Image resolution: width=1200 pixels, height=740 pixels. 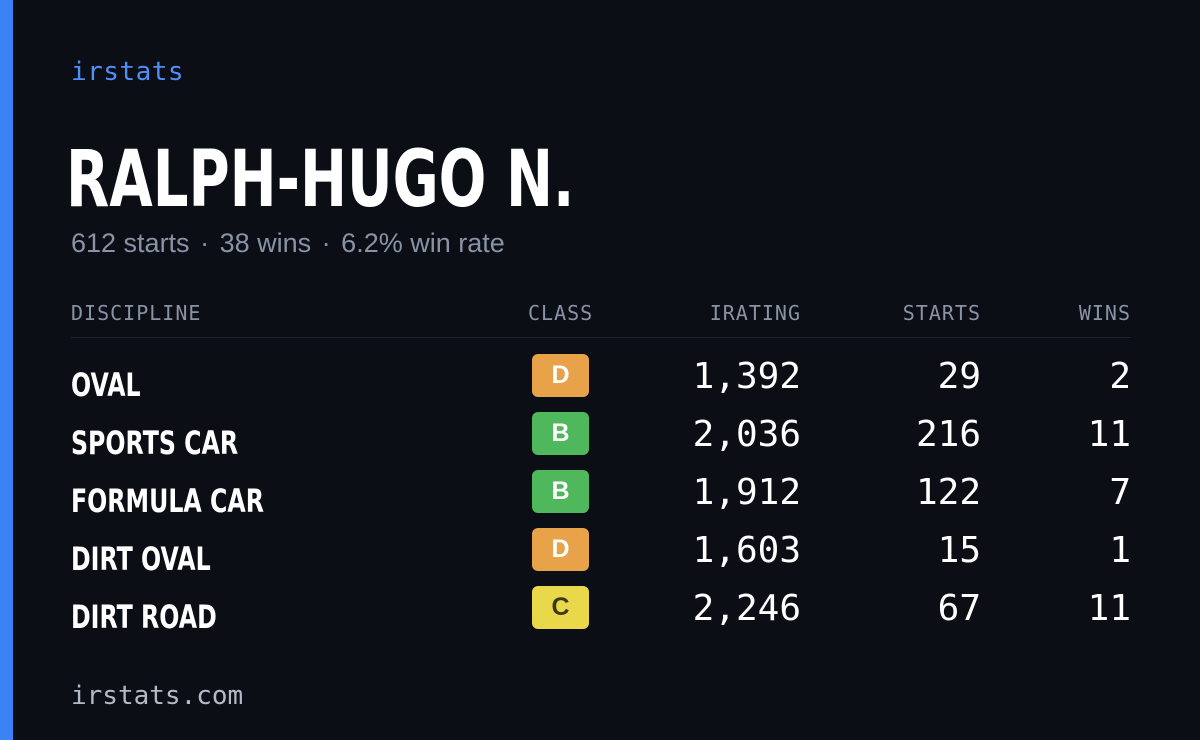 What do you see at coordinates (1120, 492) in the screenshot?
I see `wins-value: 7` at bounding box center [1120, 492].